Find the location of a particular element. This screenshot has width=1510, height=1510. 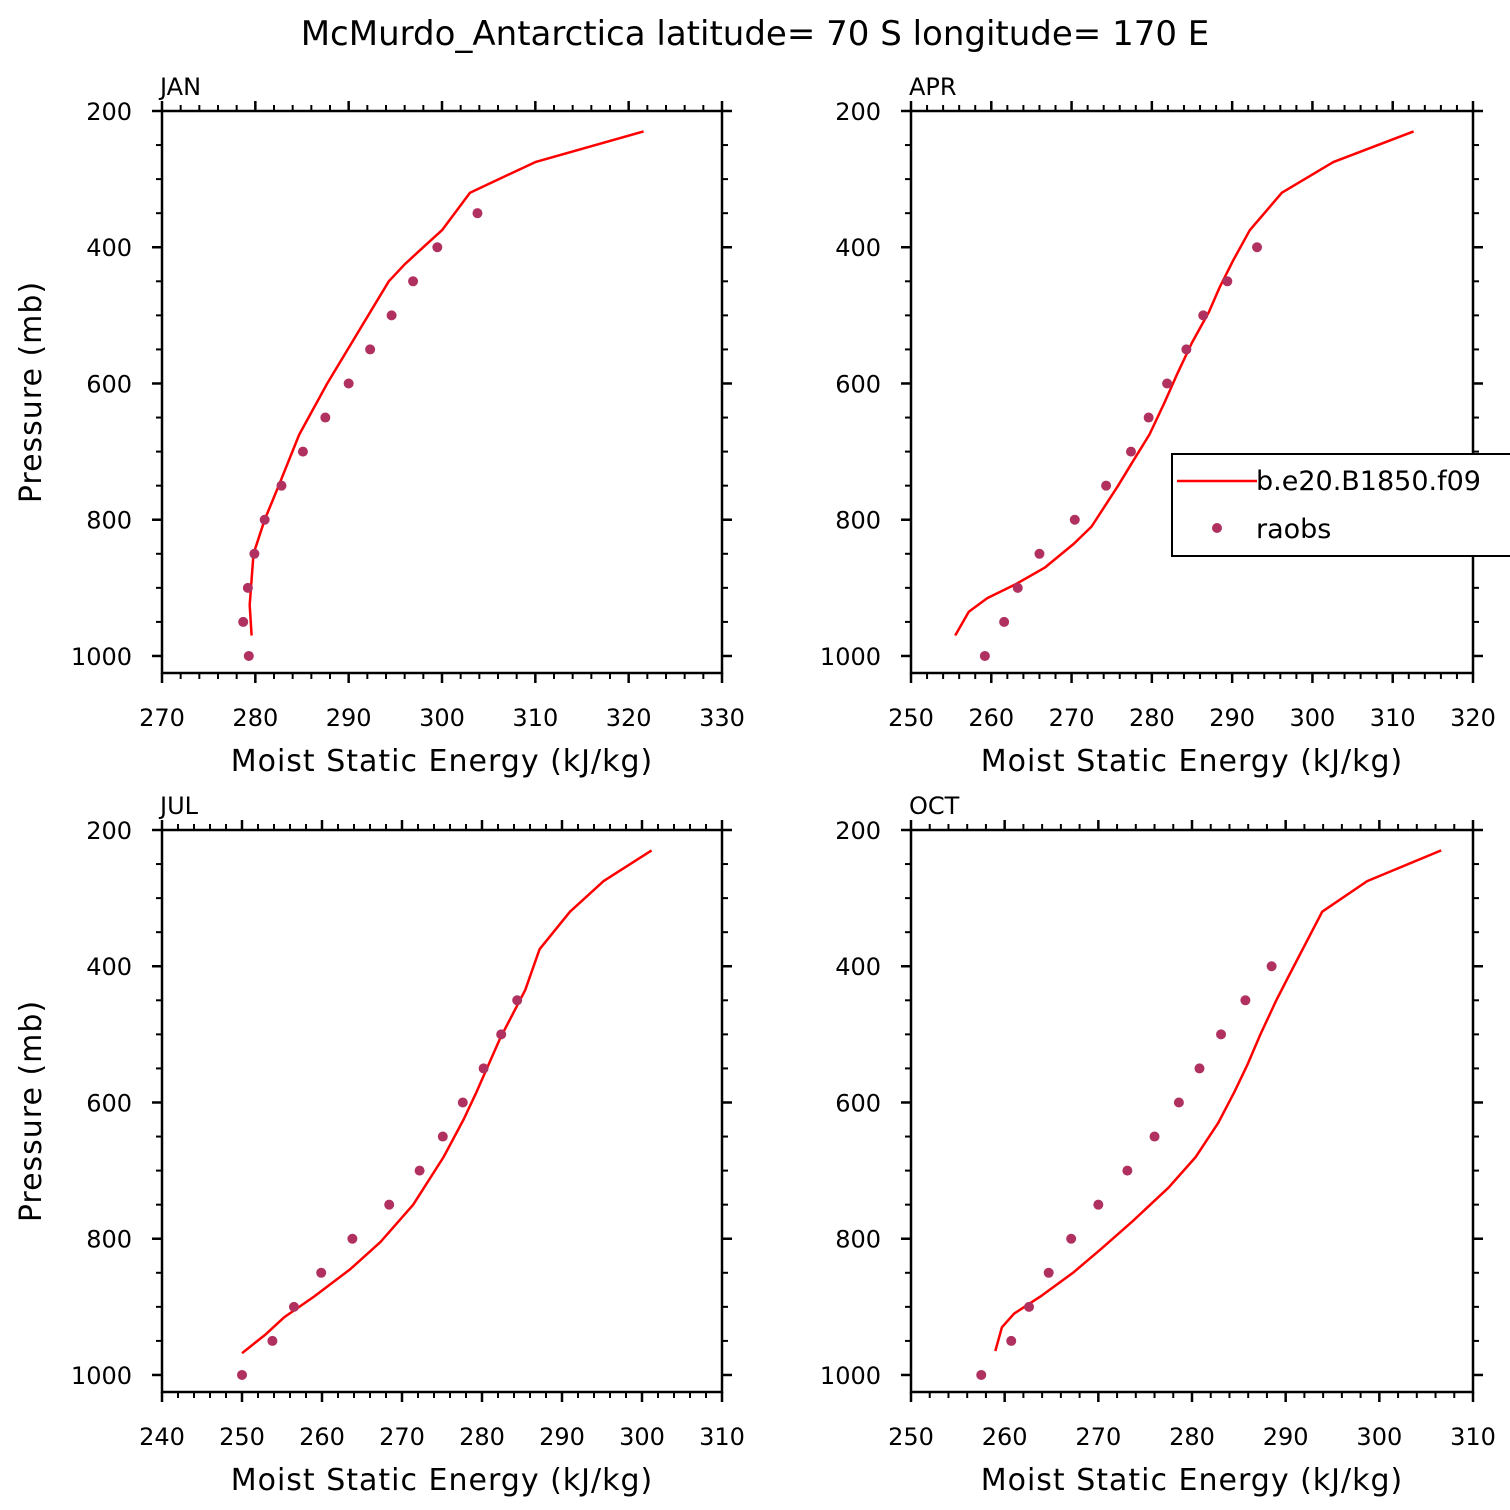

legend: b.e20.B1850.f09 raobs is located at coordinates (1340, 505).